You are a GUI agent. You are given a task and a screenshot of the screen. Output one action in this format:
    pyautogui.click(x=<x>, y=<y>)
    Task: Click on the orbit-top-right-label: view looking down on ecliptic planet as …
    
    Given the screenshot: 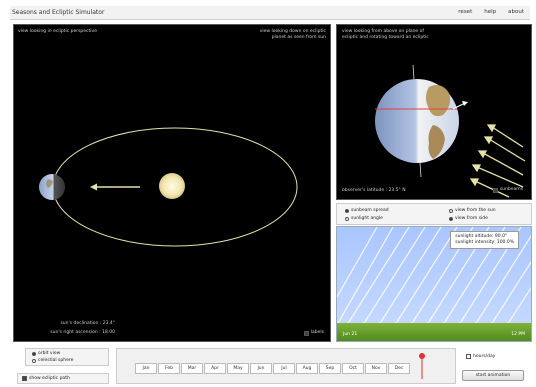 What is the action you would take?
    pyautogui.click(x=293, y=35)
    